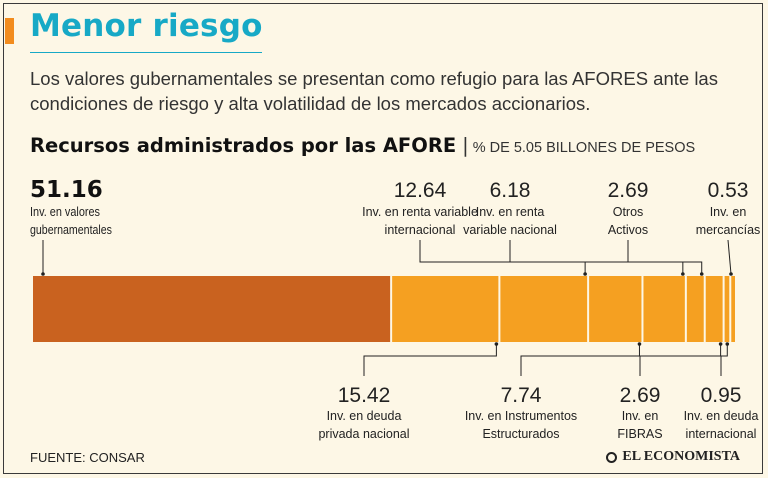 This screenshot has width=768, height=478. What do you see at coordinates (510, 212) in the screenshot?
I see `category-label-inv-en-renta-variable-nacional-line1: Inv. en renta` at bounding box center [510, 212].